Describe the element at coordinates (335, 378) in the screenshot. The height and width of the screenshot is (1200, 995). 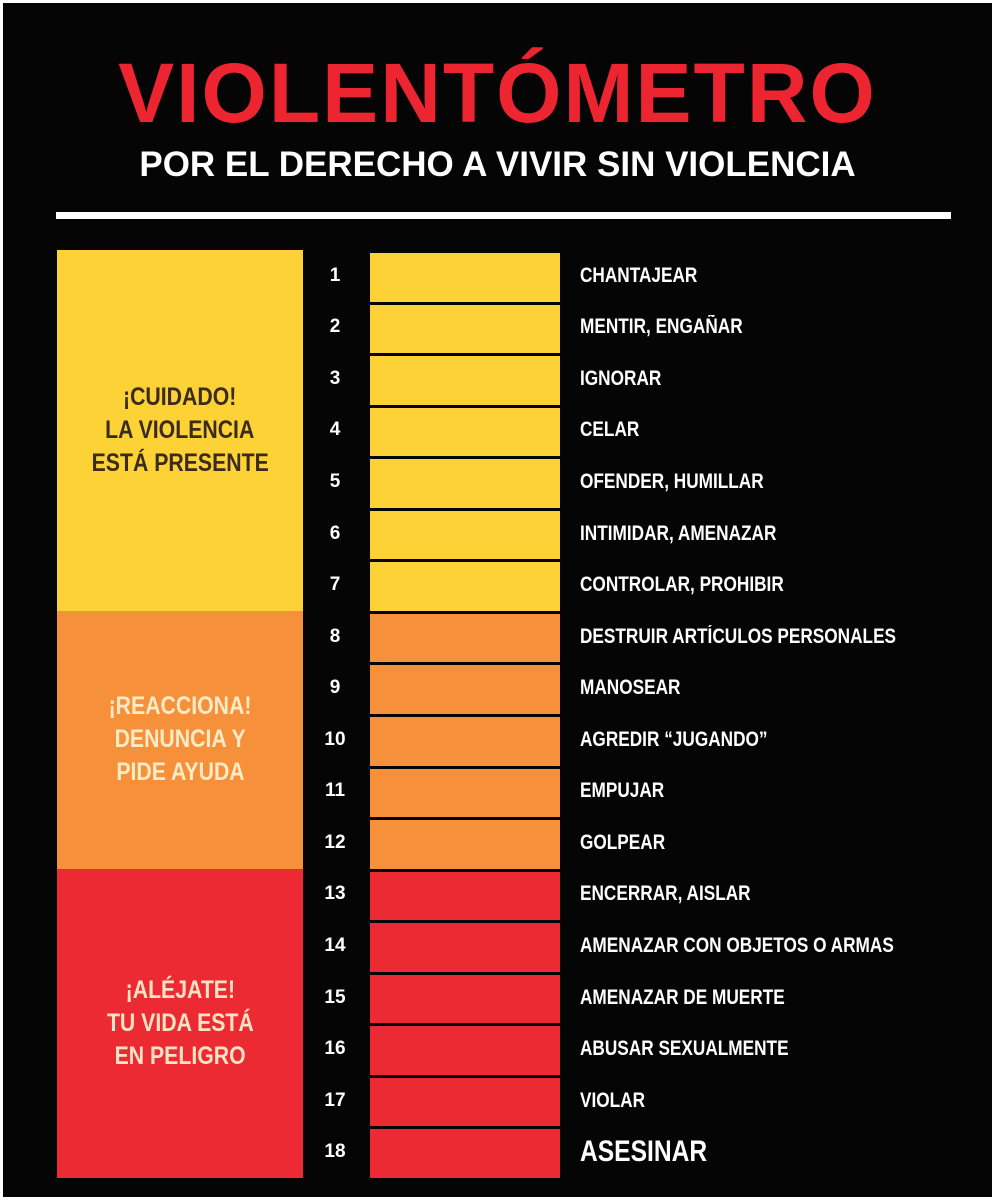
I see `item-number: 3` at that location.